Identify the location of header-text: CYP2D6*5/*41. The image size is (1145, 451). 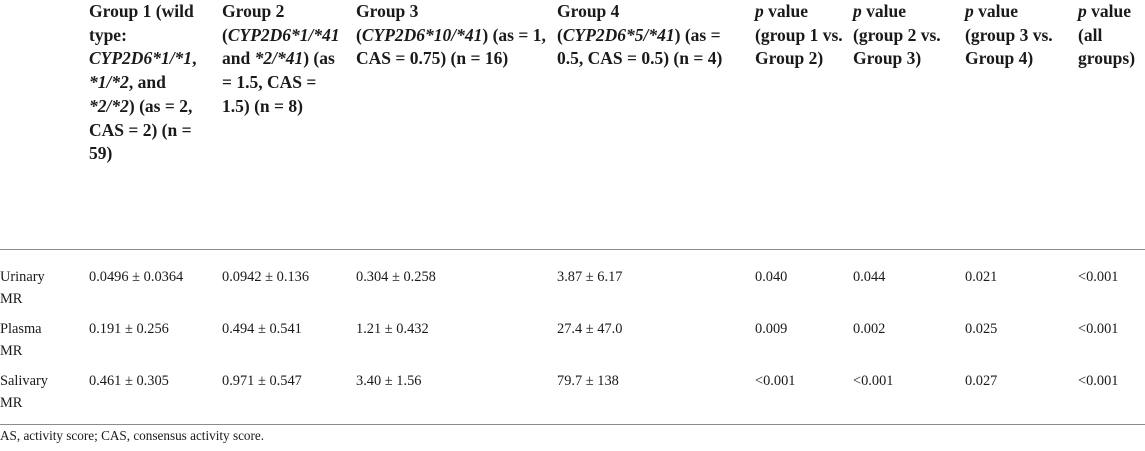
(618, 34).